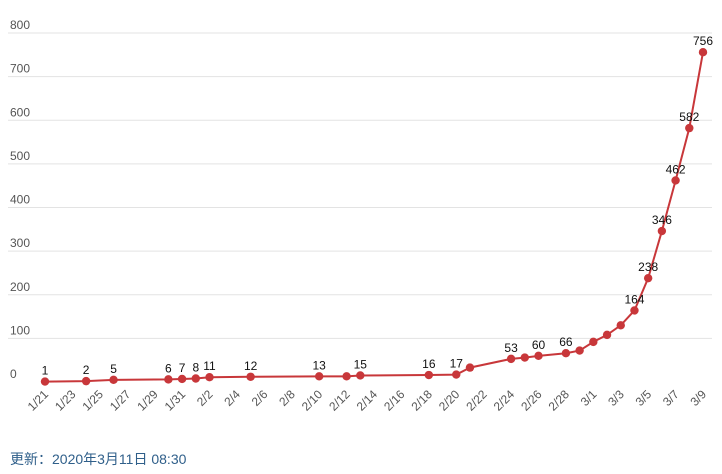 The width and height of the screenshot is (722, 474). Describe the element at coordinates (120, 400) in the screenshot. I see `x-tick-label: 1/27` at that location.